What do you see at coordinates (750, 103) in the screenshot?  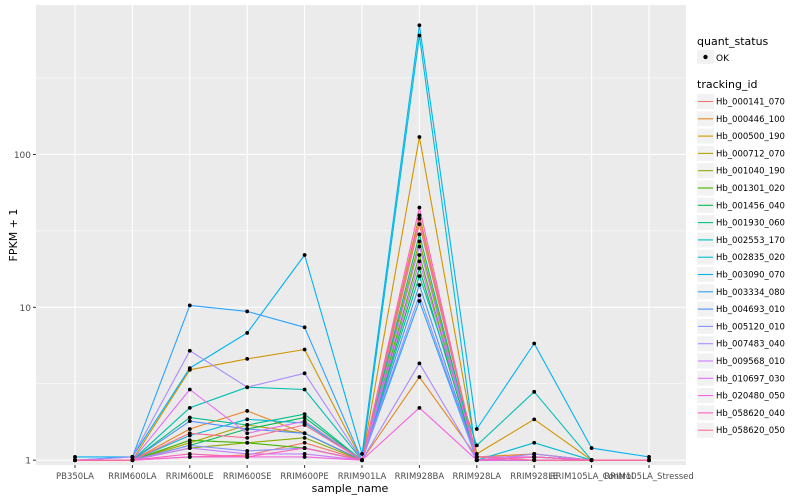 I see `legend-label: Hb_000141_070` at bounding box center [750, 103].